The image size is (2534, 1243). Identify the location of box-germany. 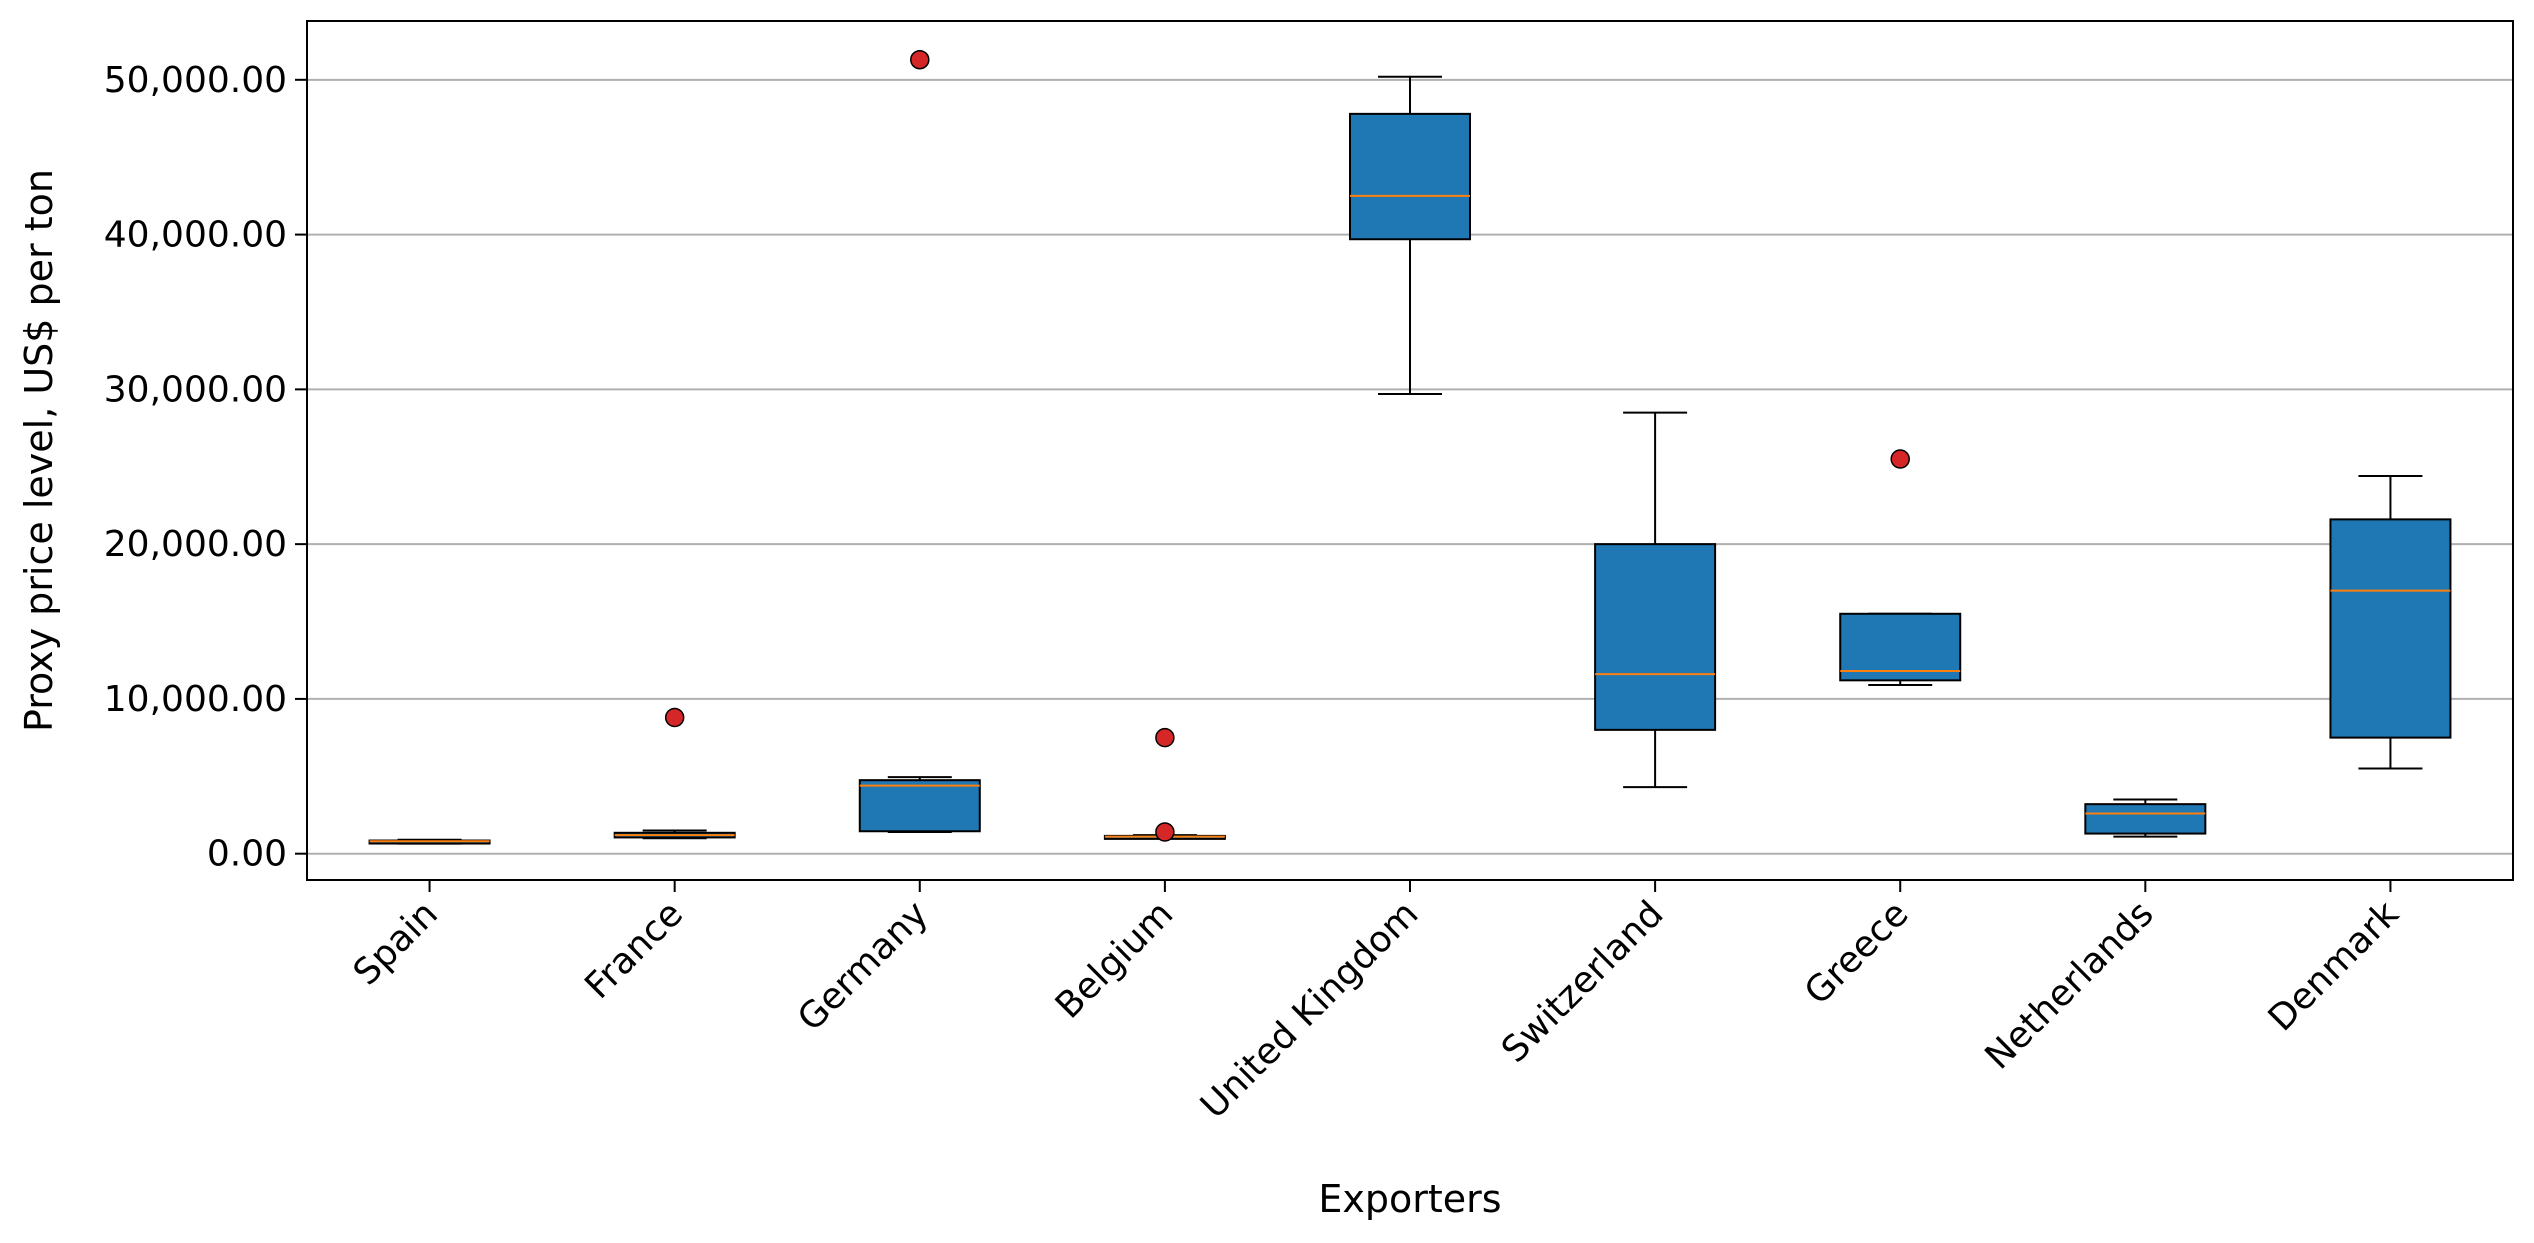
(919, 441).